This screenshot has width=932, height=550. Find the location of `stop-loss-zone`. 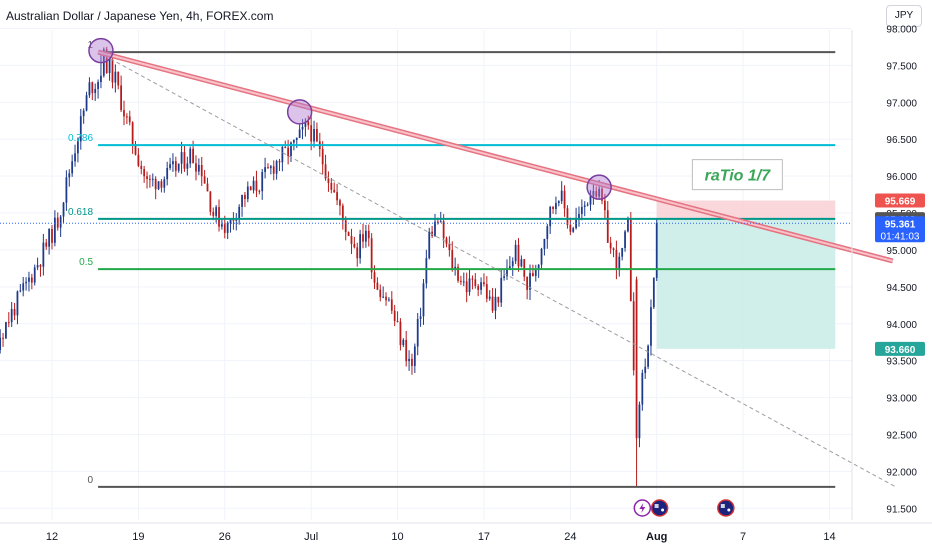

stop-loss-zone is located at coordinates (746, 210).